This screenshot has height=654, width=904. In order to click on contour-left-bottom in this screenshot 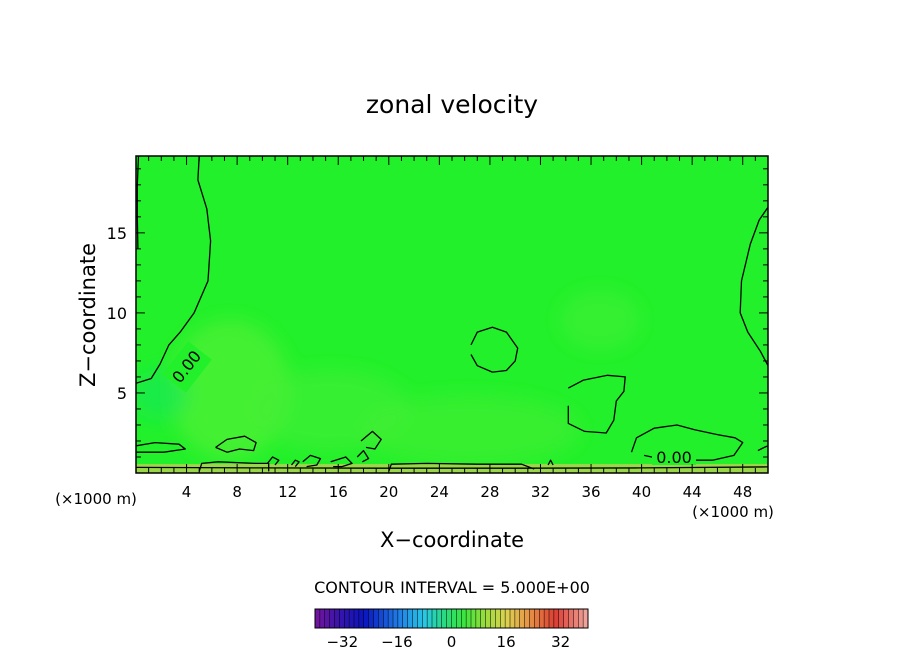, I will do `click(161, 447)`.